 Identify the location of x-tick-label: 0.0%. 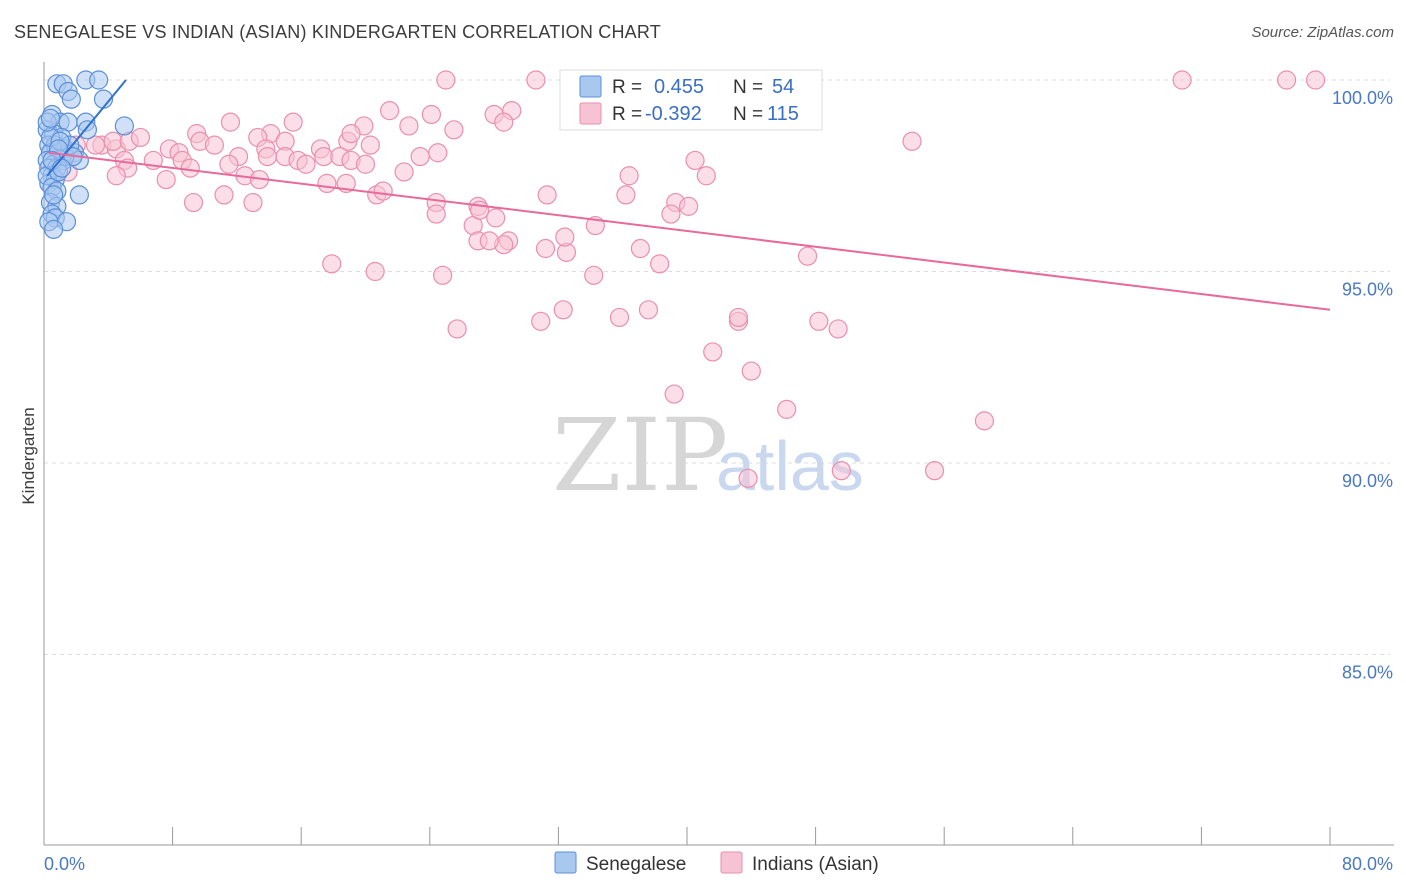
(64, 864).